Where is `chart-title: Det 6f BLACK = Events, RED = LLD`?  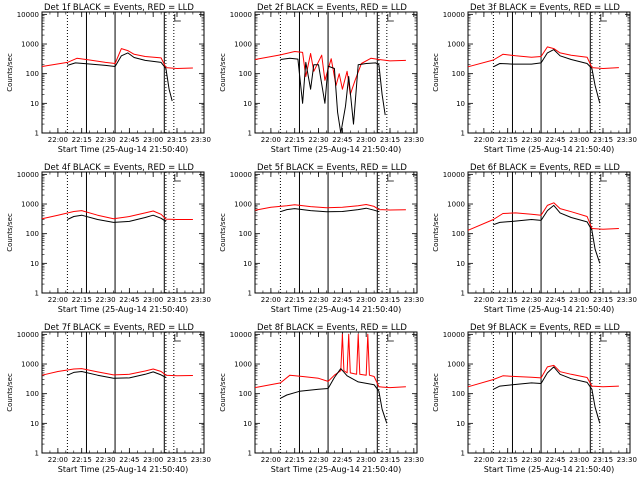 chart-title: Det 6f BLACK = Events, RED = LLD is located at coordinates (545, 168).